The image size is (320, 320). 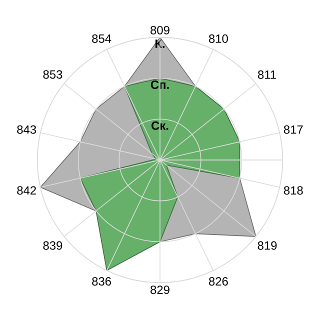 What do you see at coordinates (26, 129) in the screenshot?
I see `spoke-label: 843` at bounding box center [26, 129].